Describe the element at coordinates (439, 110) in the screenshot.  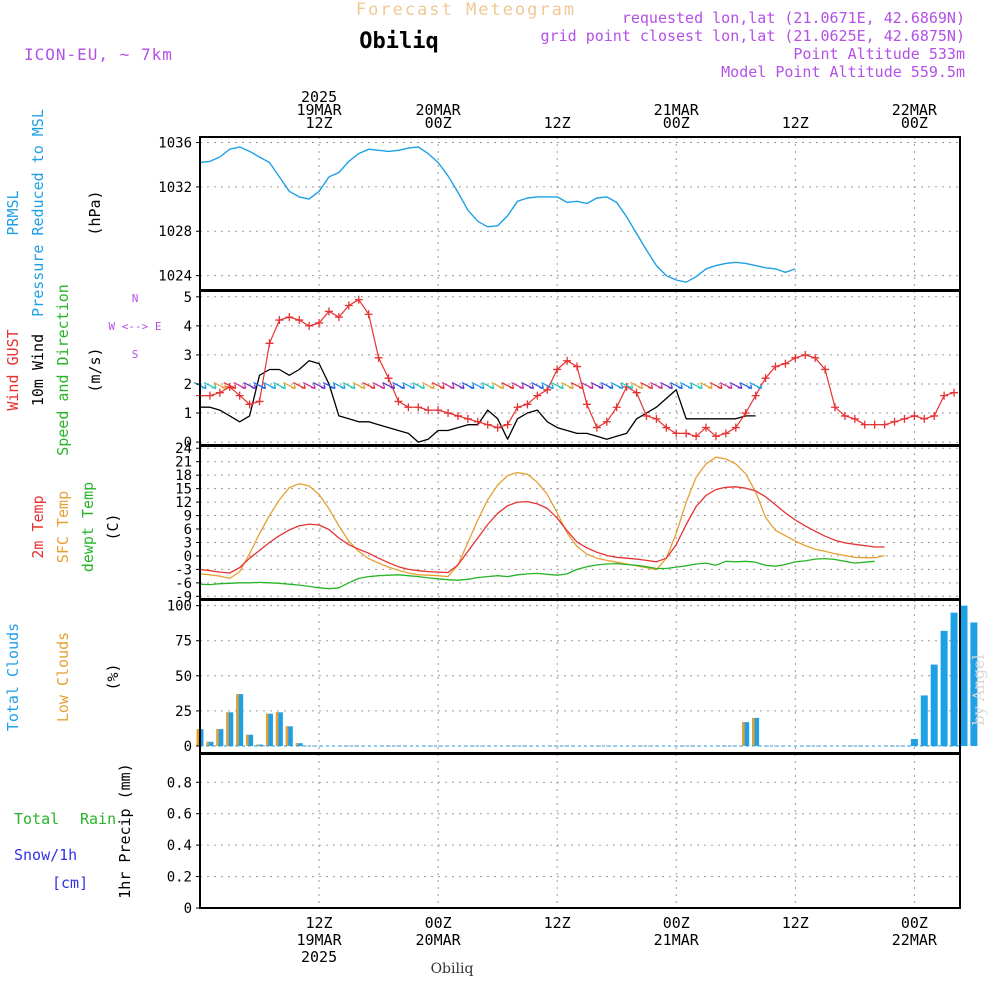
I see `top-time-label: 20MAR` at that location.